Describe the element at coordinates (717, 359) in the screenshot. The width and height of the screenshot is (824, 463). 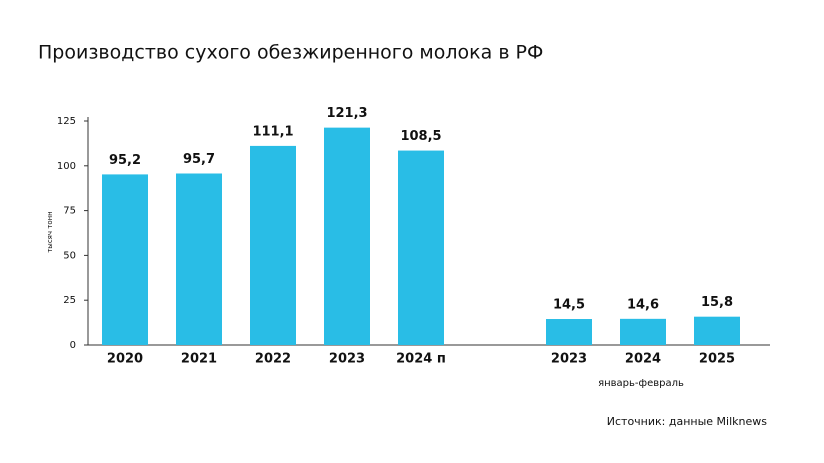
I see `x-tick-label: 2025` at that location.